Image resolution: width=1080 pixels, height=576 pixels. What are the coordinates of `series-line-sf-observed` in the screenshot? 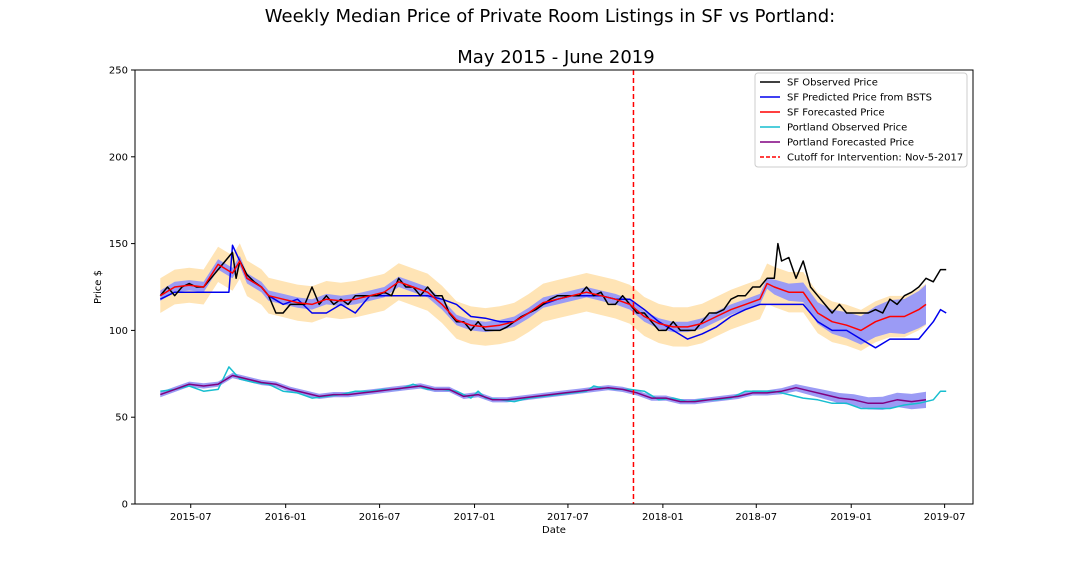 It's located at (553, 287).